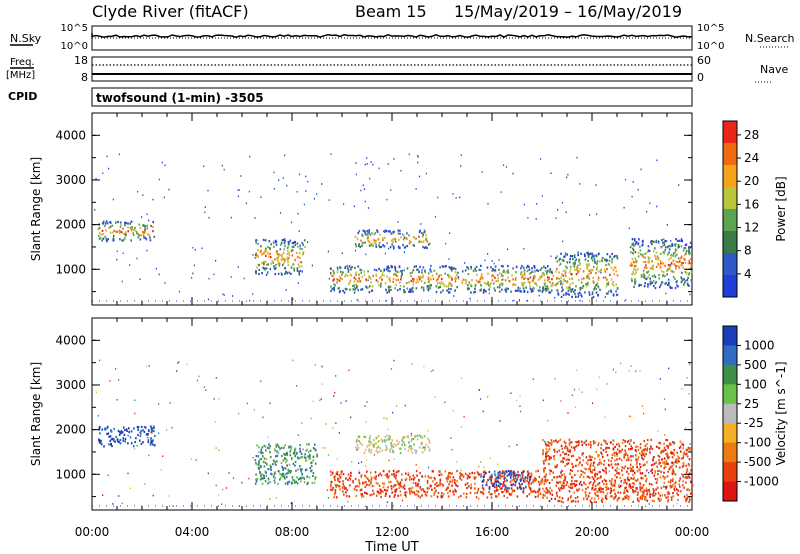 The image size is (800, 554). Describe the element at coordinates (70, 269) in the screenshot. I see `y-tick-label: 1000` at that location.